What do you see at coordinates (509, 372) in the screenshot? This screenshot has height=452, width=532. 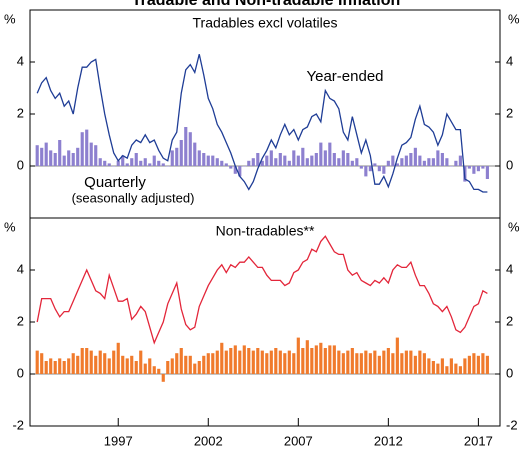 I see `y-tick-label-right: 0` at bounding box center [509, 372].